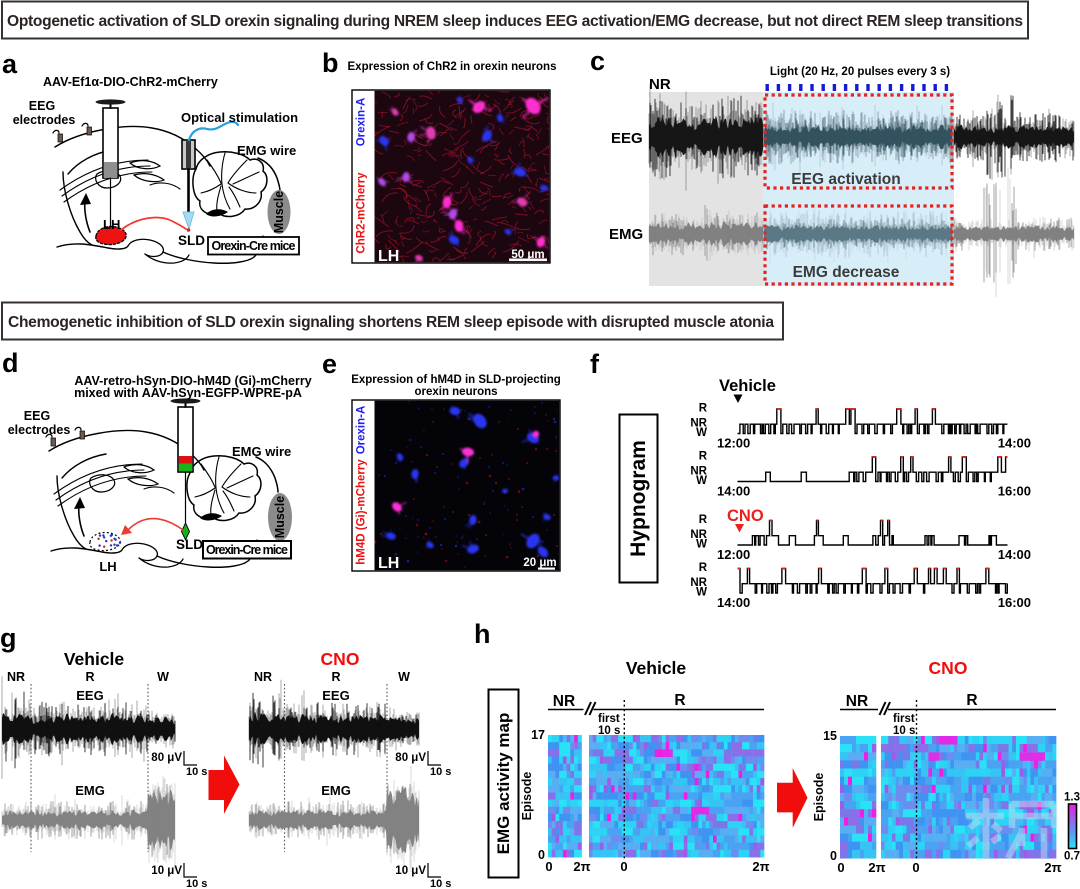 Image resolution: width=1080 pixels, height=889 pixels. What do you see at coordinates (733, 554) in the screenshot?
I see `svg-text: 12:00` at bounding box center [733, 554].